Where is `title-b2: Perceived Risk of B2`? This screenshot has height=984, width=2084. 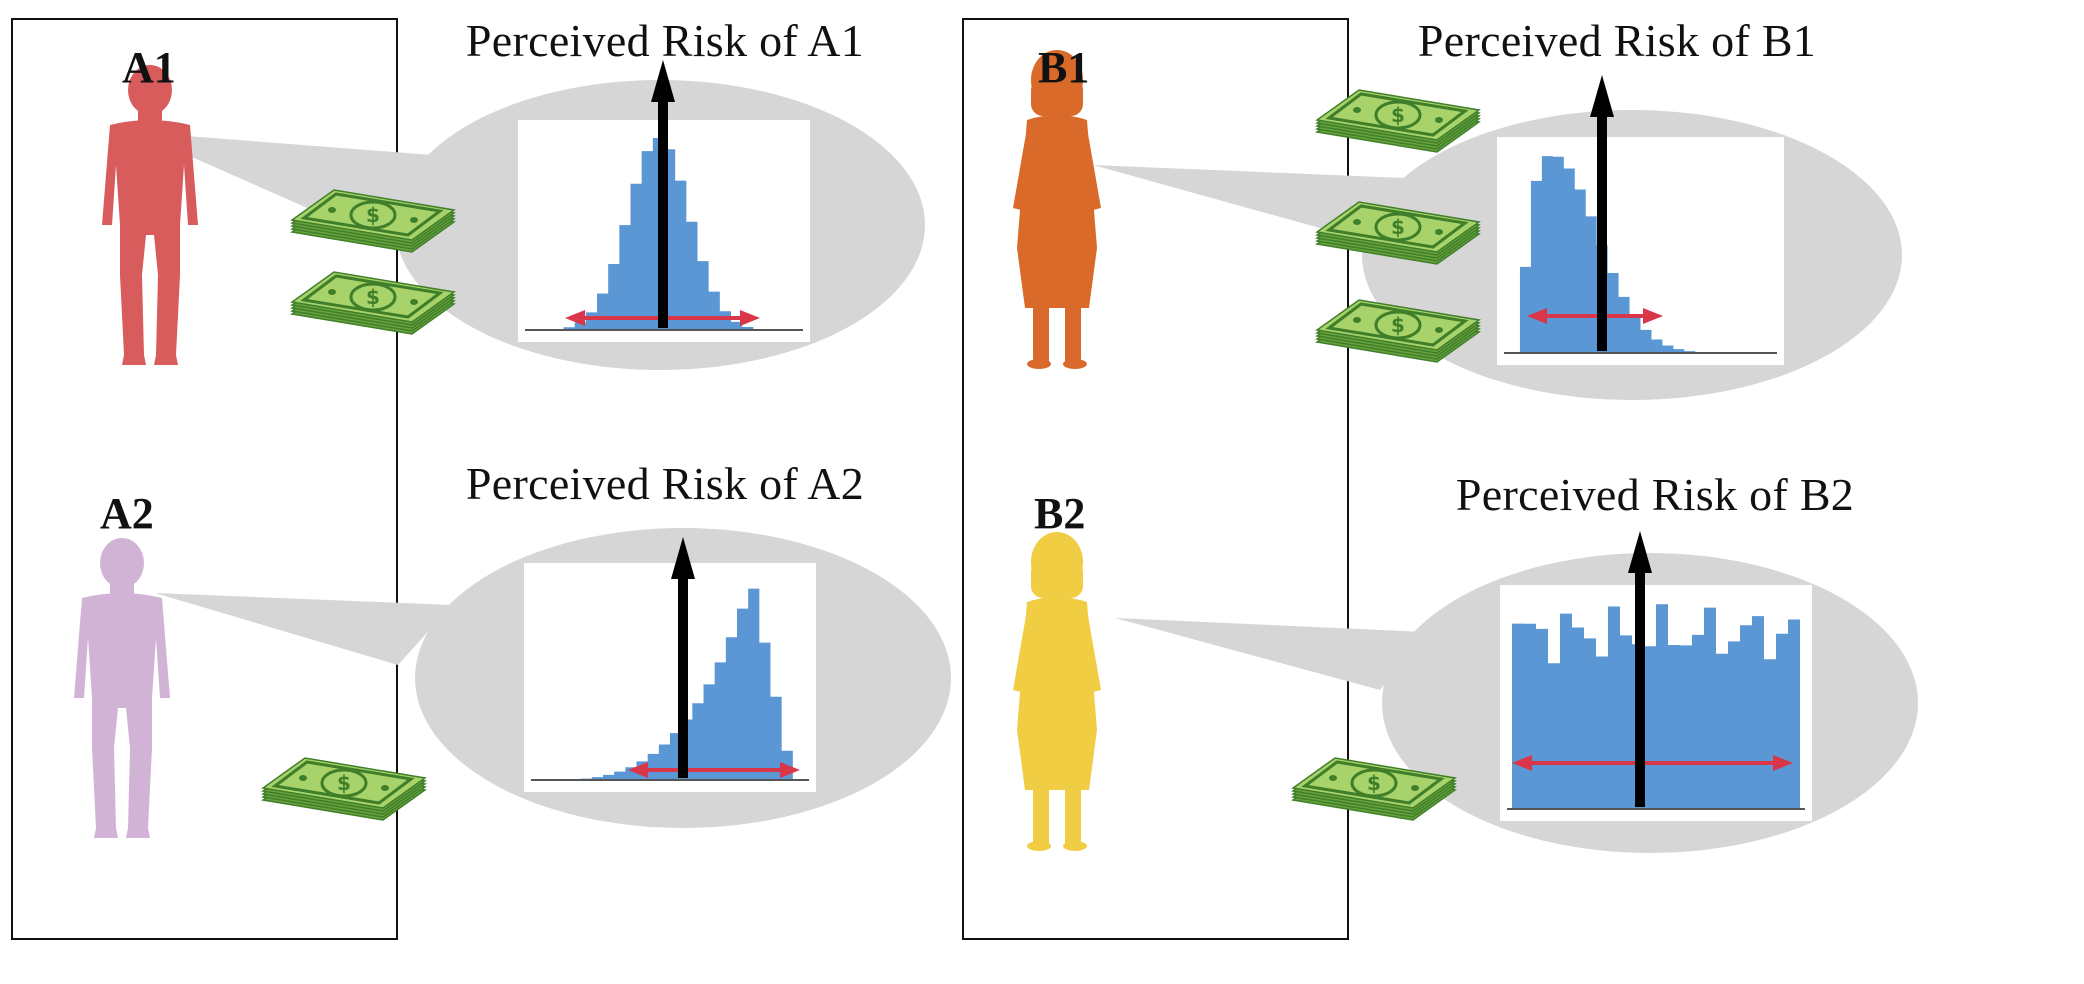 title-b2: Perceived Risk of B2 is located at coordinates (1655, 494).